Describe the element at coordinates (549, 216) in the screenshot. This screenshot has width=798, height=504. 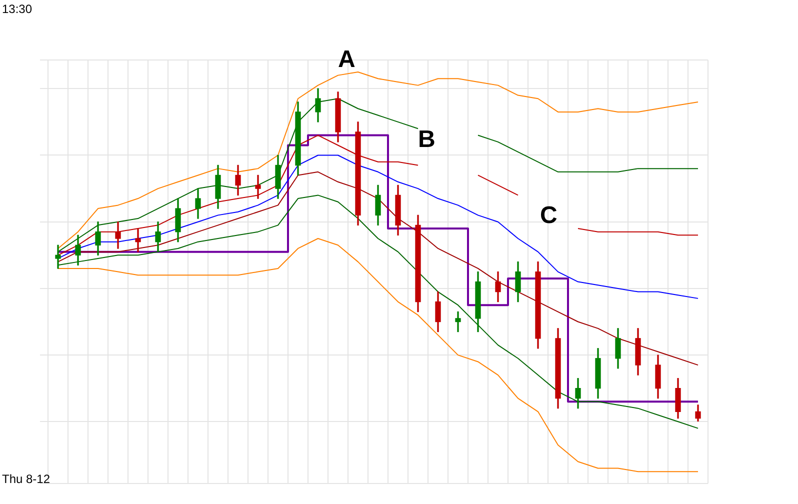
I see `annotation: C` at that location.